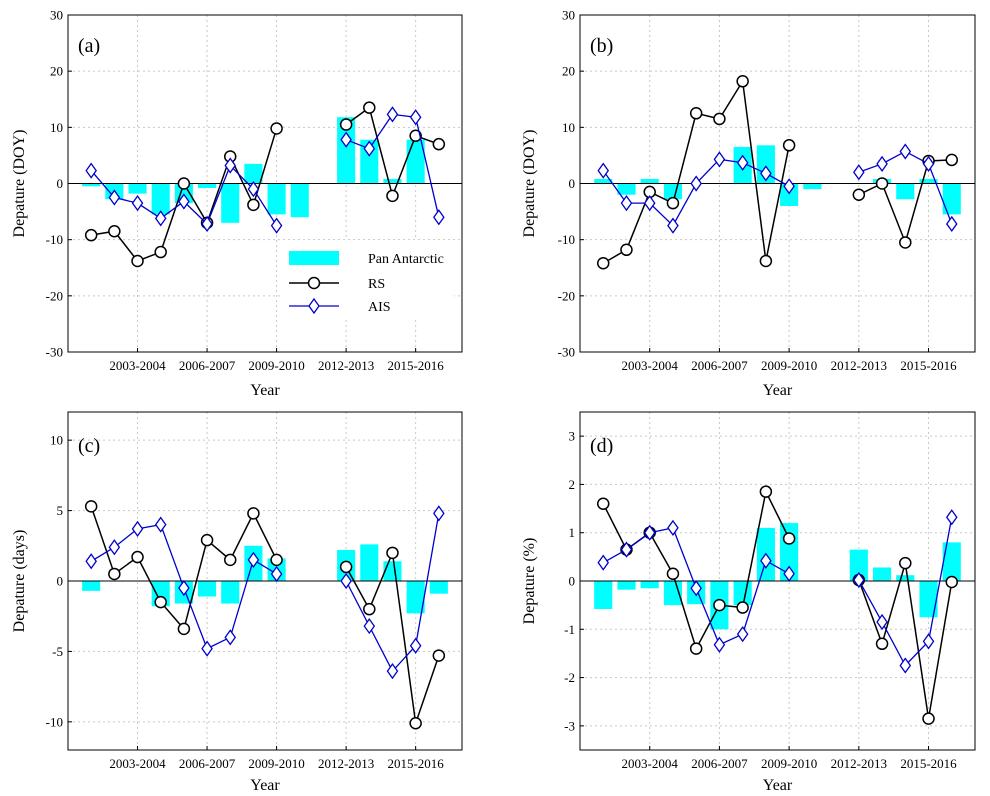 Image resolution: width=990 pixels, height=796 pixels. What do you see at coordinates (89, 446) in the screenshot?
I see `panel-label: (c)` at bounding box center [89, 446].